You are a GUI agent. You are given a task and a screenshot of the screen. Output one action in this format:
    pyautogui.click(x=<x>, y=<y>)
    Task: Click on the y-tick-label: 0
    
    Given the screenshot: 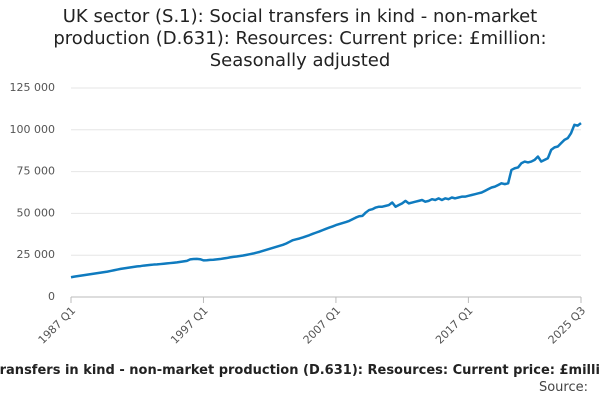 What is the action you would take?
    pyautogui.click(x=51, y=296)
    